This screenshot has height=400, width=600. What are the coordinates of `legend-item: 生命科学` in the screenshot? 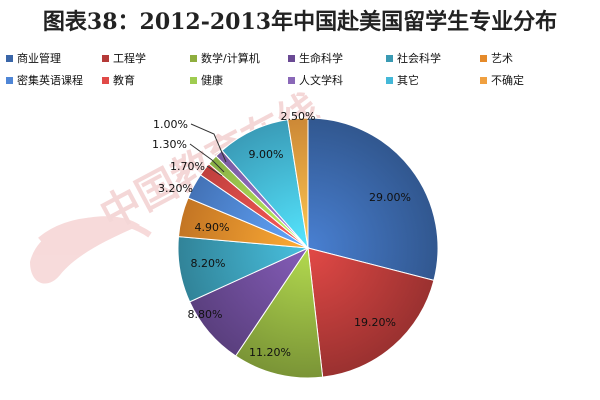 It's located at (337, 58).